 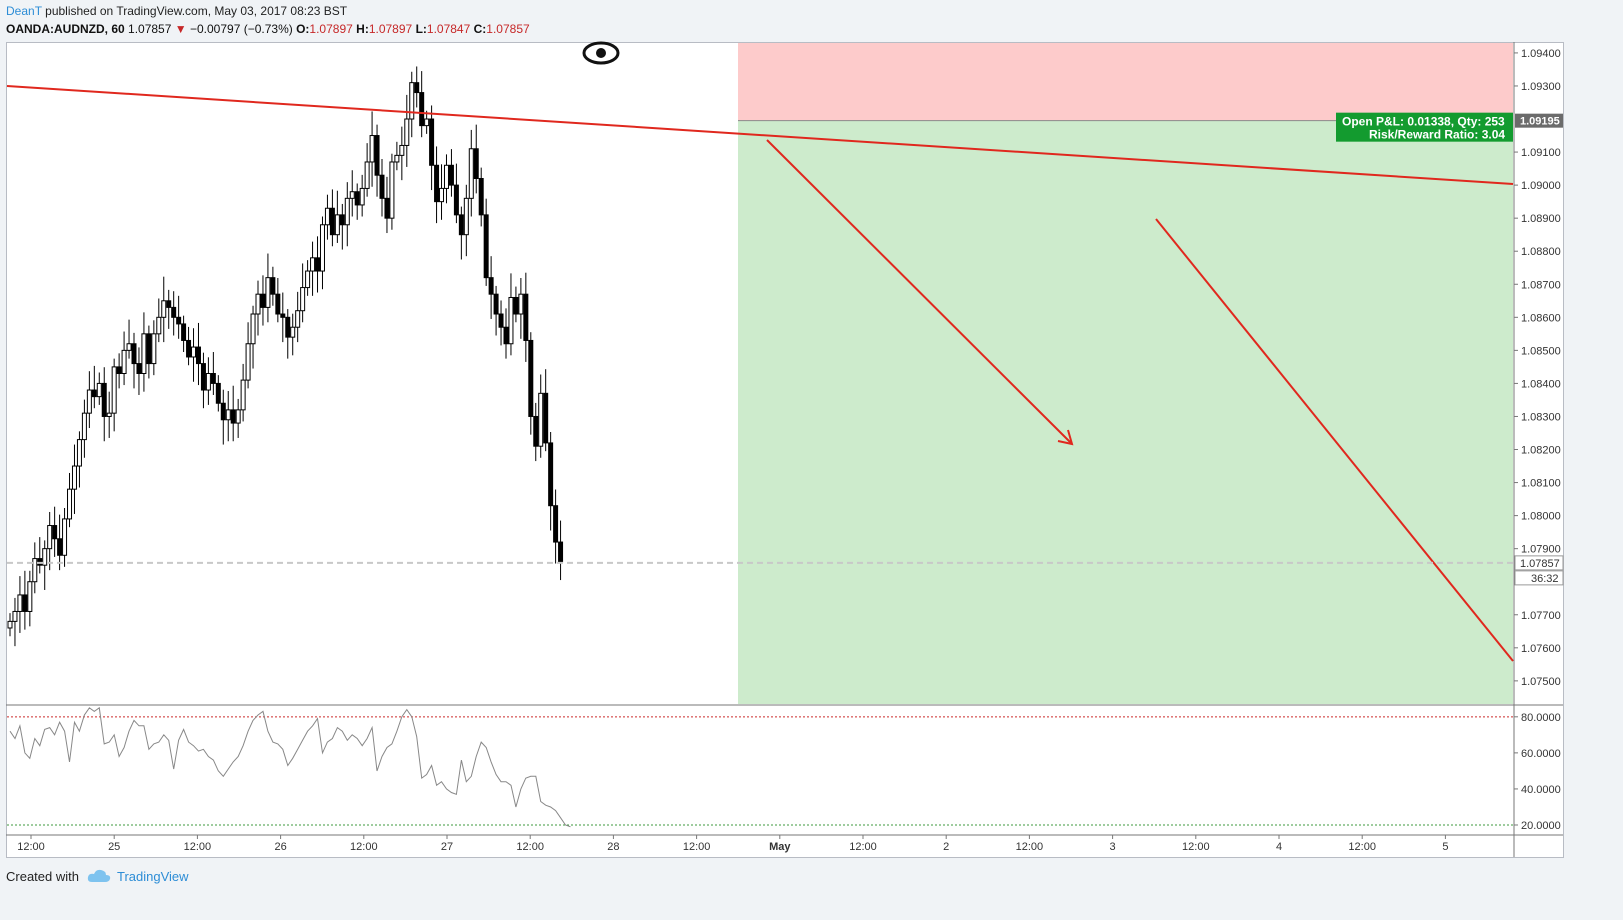 I want to click on price-tick-label: 1.09300, so click(x=1541, y=87).